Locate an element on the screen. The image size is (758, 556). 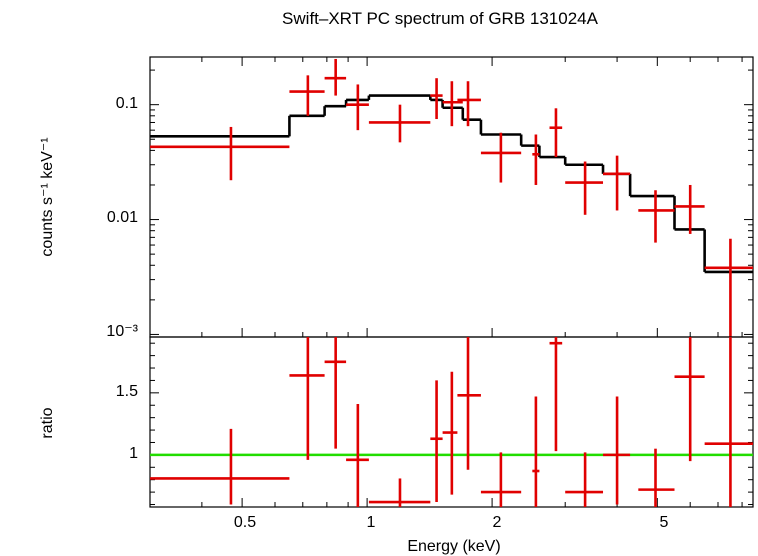
xtick-label-2: 2 is located at coordinates (497, 522).